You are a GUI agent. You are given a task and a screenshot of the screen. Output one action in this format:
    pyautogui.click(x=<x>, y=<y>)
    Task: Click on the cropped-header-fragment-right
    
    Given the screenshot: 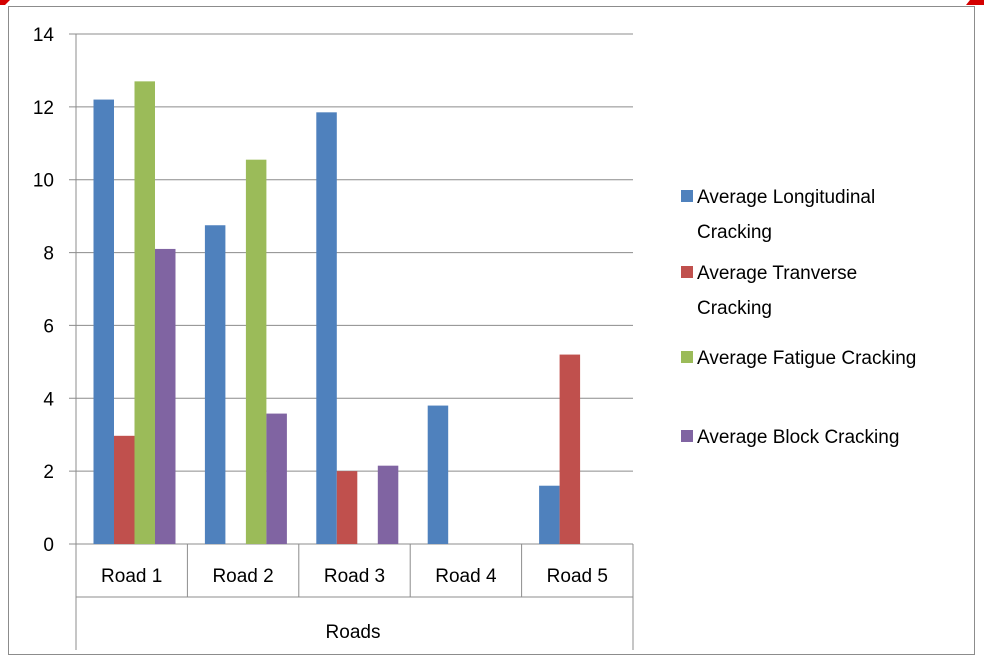 What is the action you would take?
    pyautogui.click(x=975, y=2)
    